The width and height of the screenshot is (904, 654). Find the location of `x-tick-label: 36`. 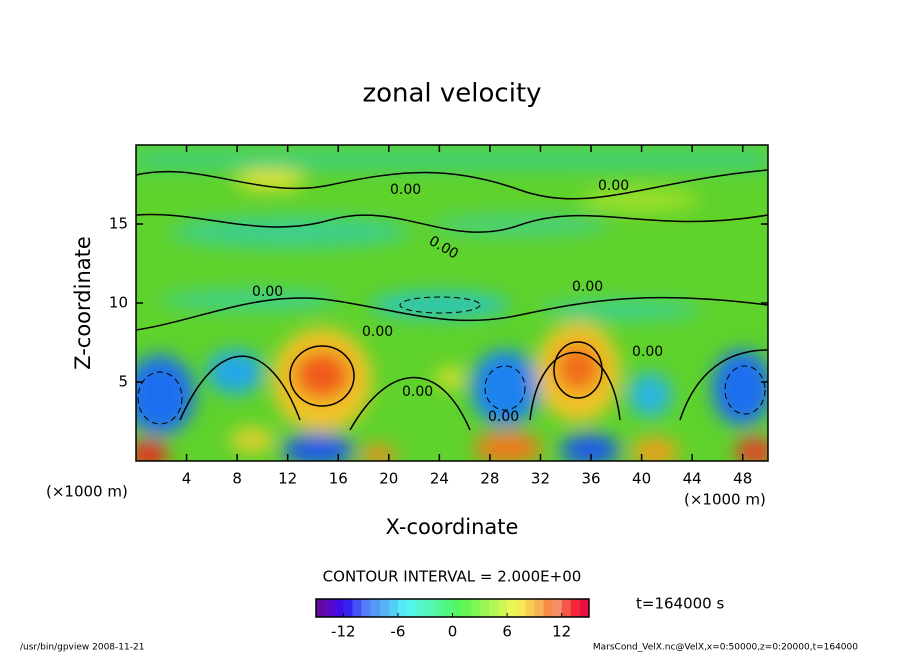

x-tick-label: 36 is located at coordinates (590, 479).